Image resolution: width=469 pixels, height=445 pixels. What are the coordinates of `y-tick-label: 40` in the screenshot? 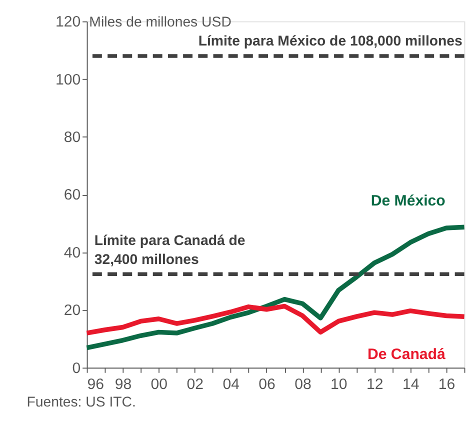 It's located at (72, 253).